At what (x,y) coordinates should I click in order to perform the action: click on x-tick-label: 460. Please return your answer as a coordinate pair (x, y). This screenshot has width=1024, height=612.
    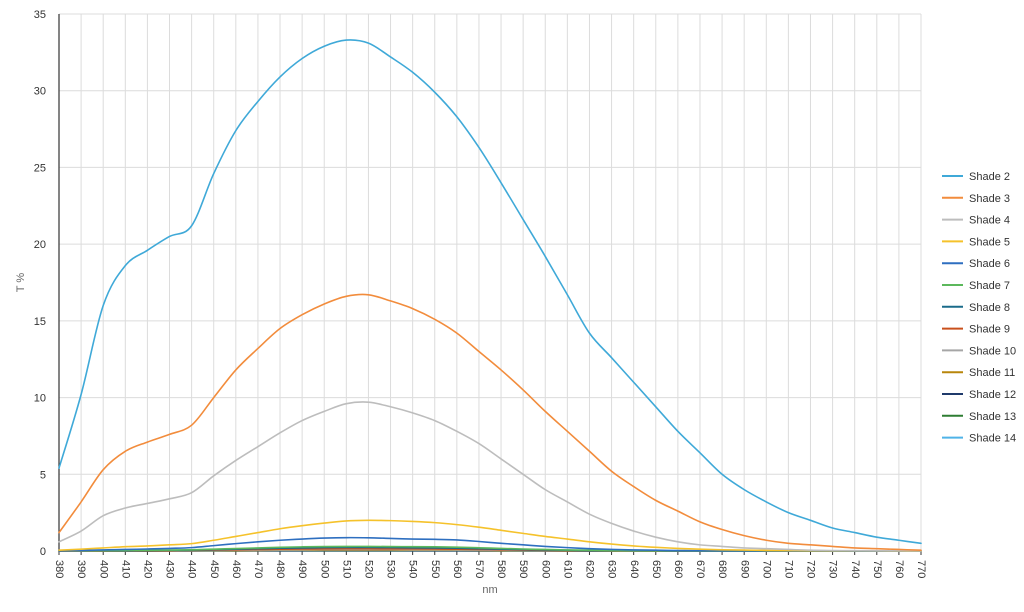
    Looking at the image, I should click on (236, 569).